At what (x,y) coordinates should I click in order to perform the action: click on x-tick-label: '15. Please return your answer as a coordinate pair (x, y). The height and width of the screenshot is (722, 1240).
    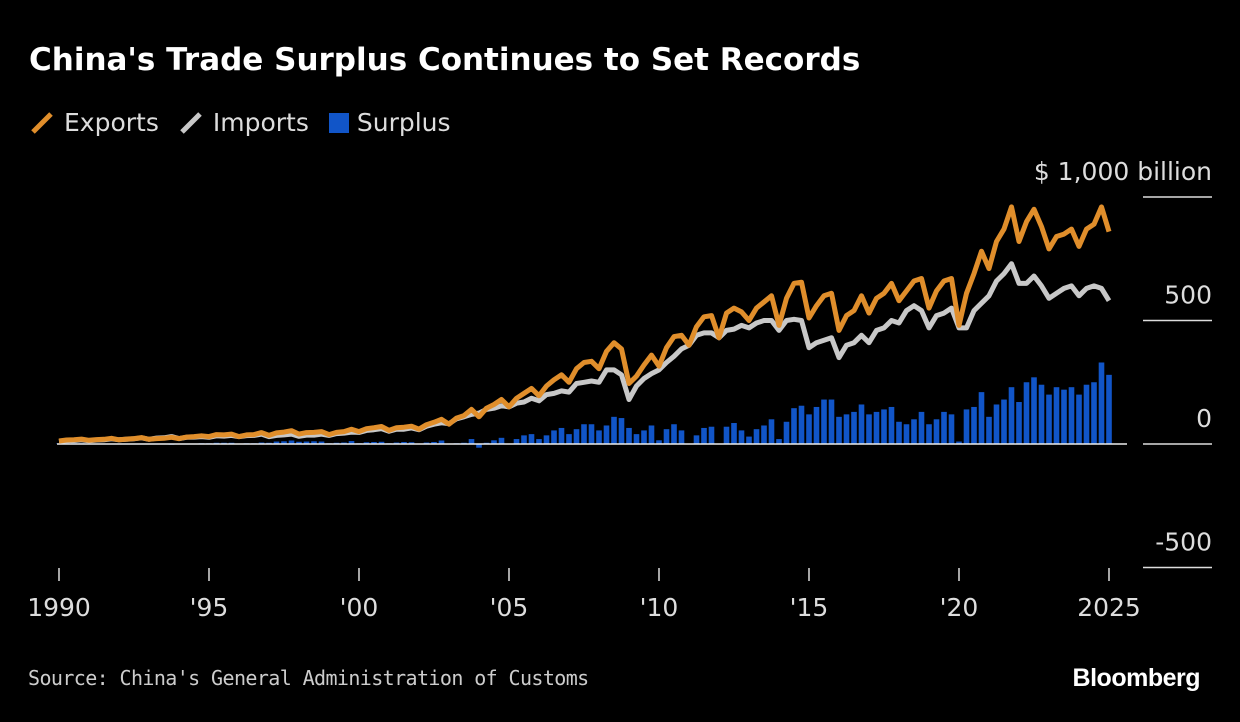
    Looking at the image, I should click on (809, 607).